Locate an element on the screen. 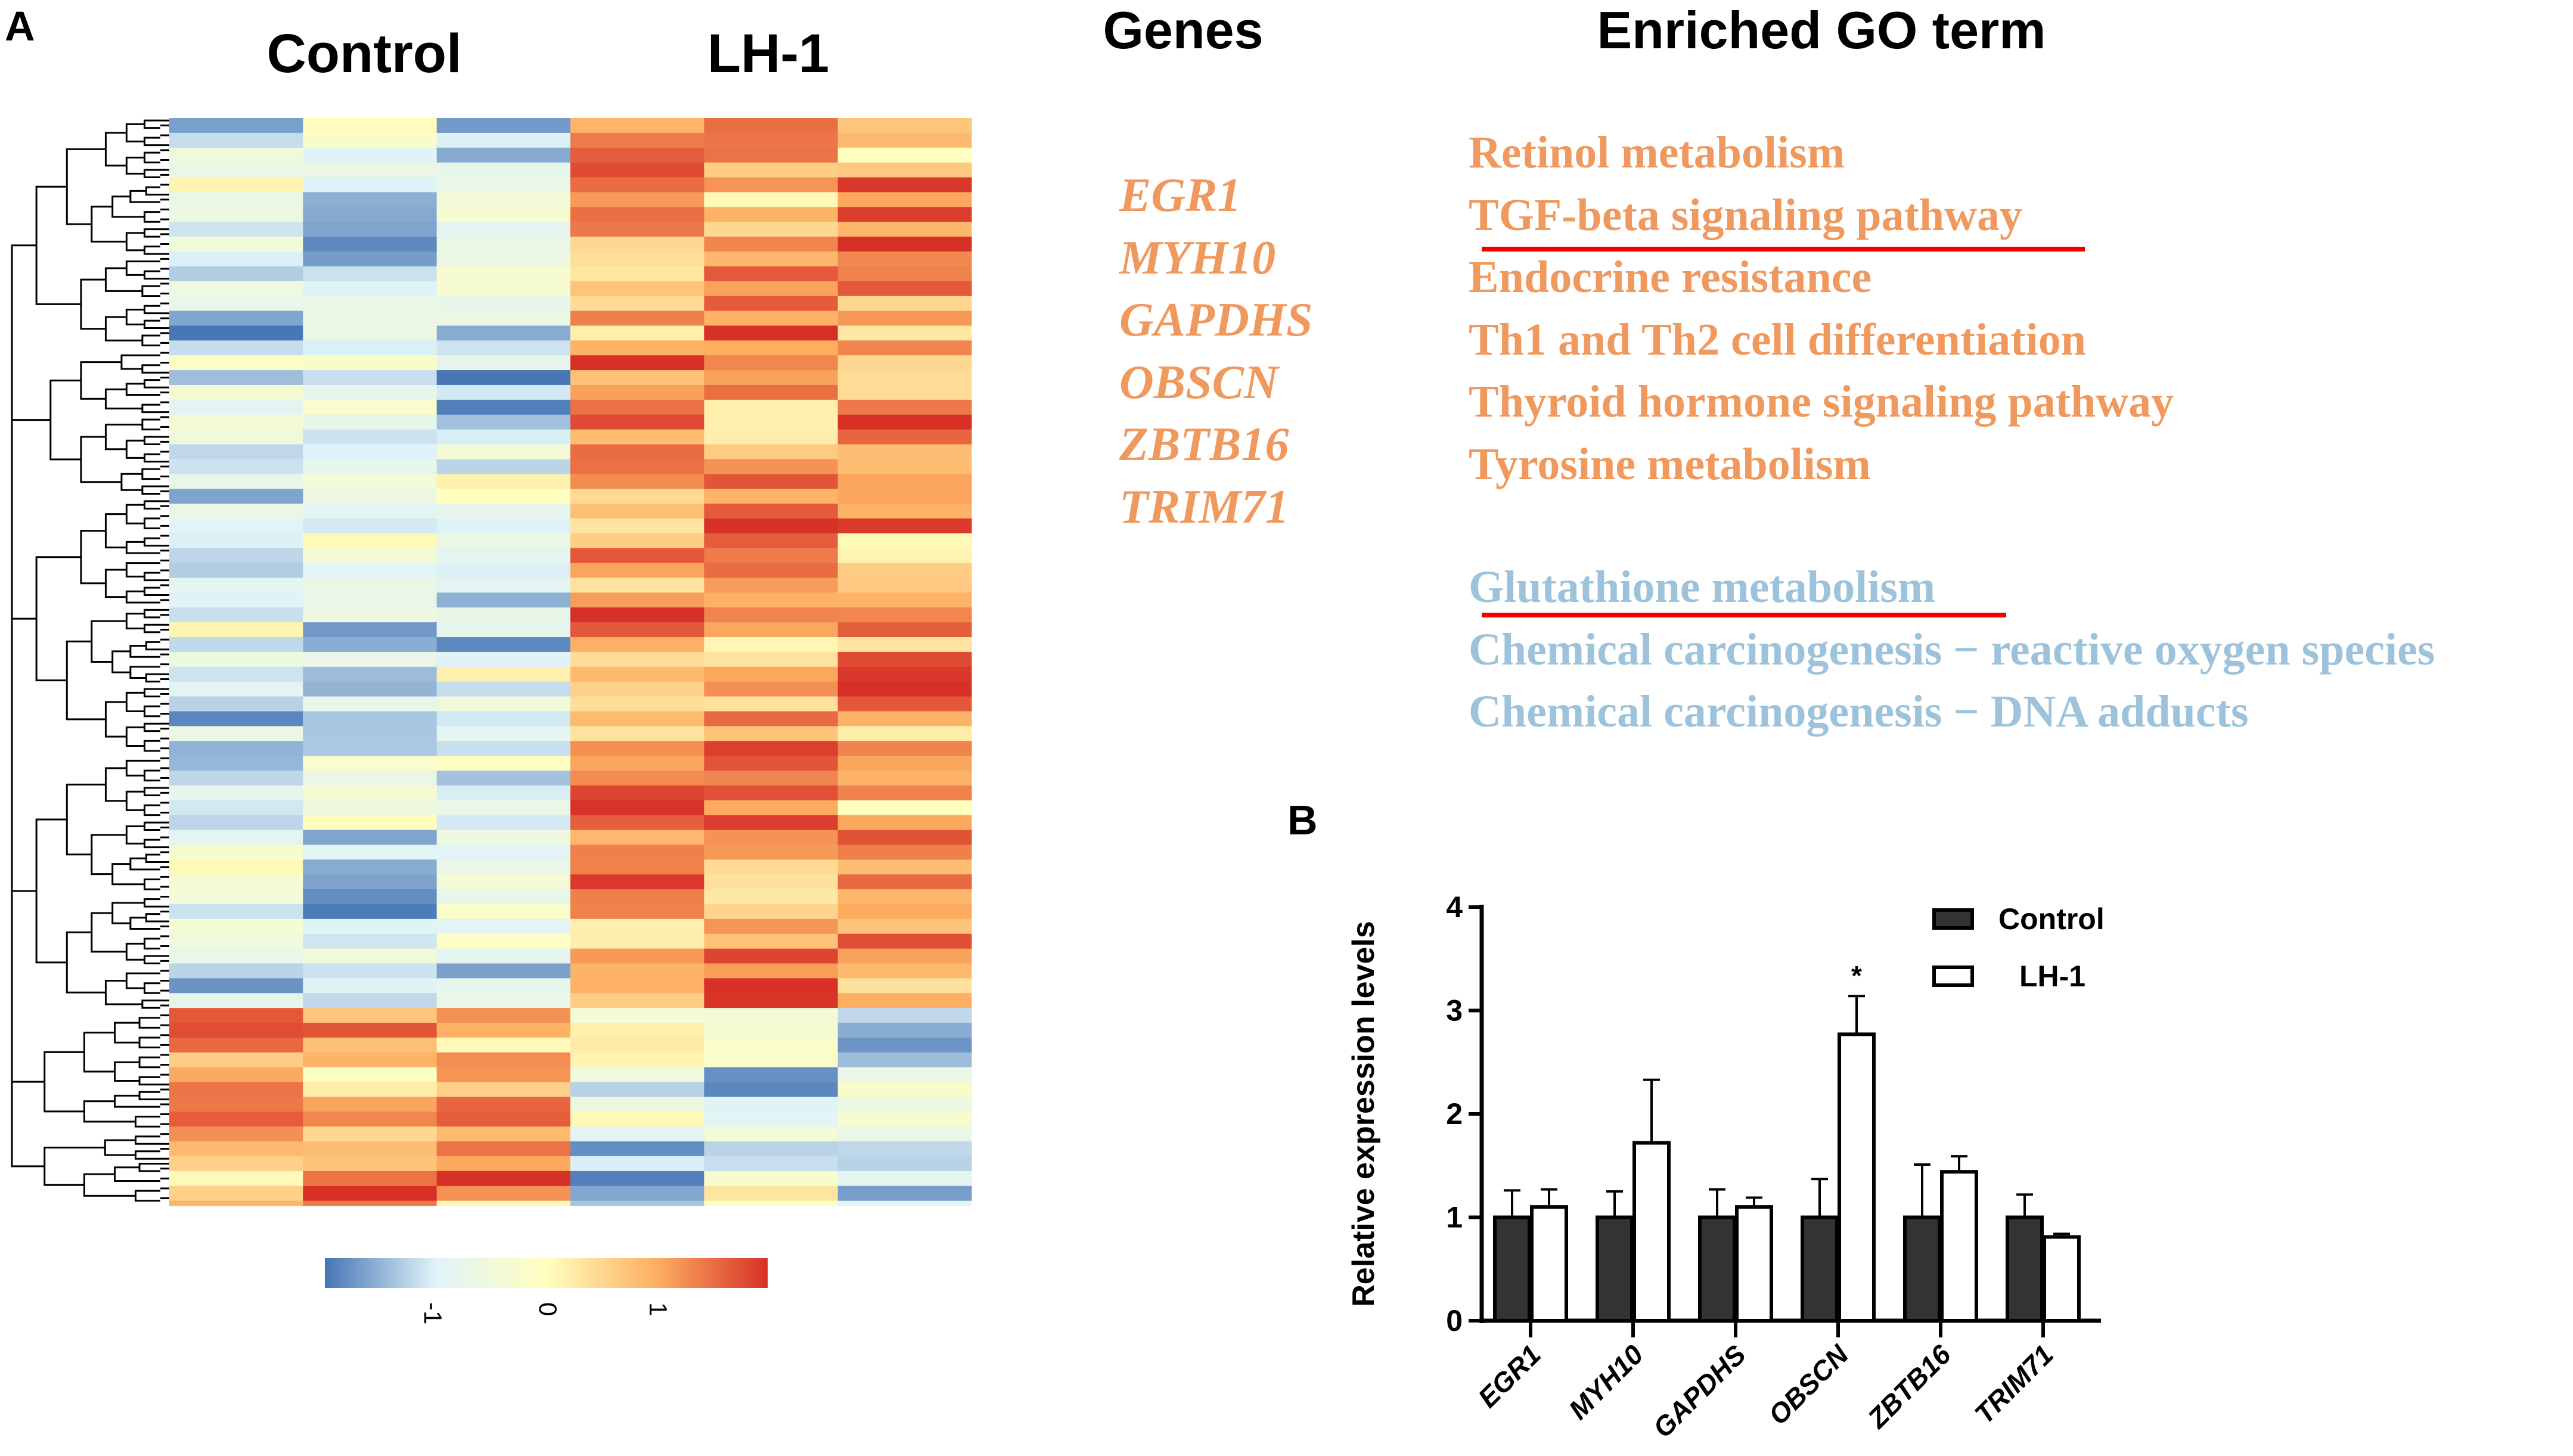 Image resolution: width=2573 pixels, height=1456 pixels. colorbar is located at coordinates (546, 1273).